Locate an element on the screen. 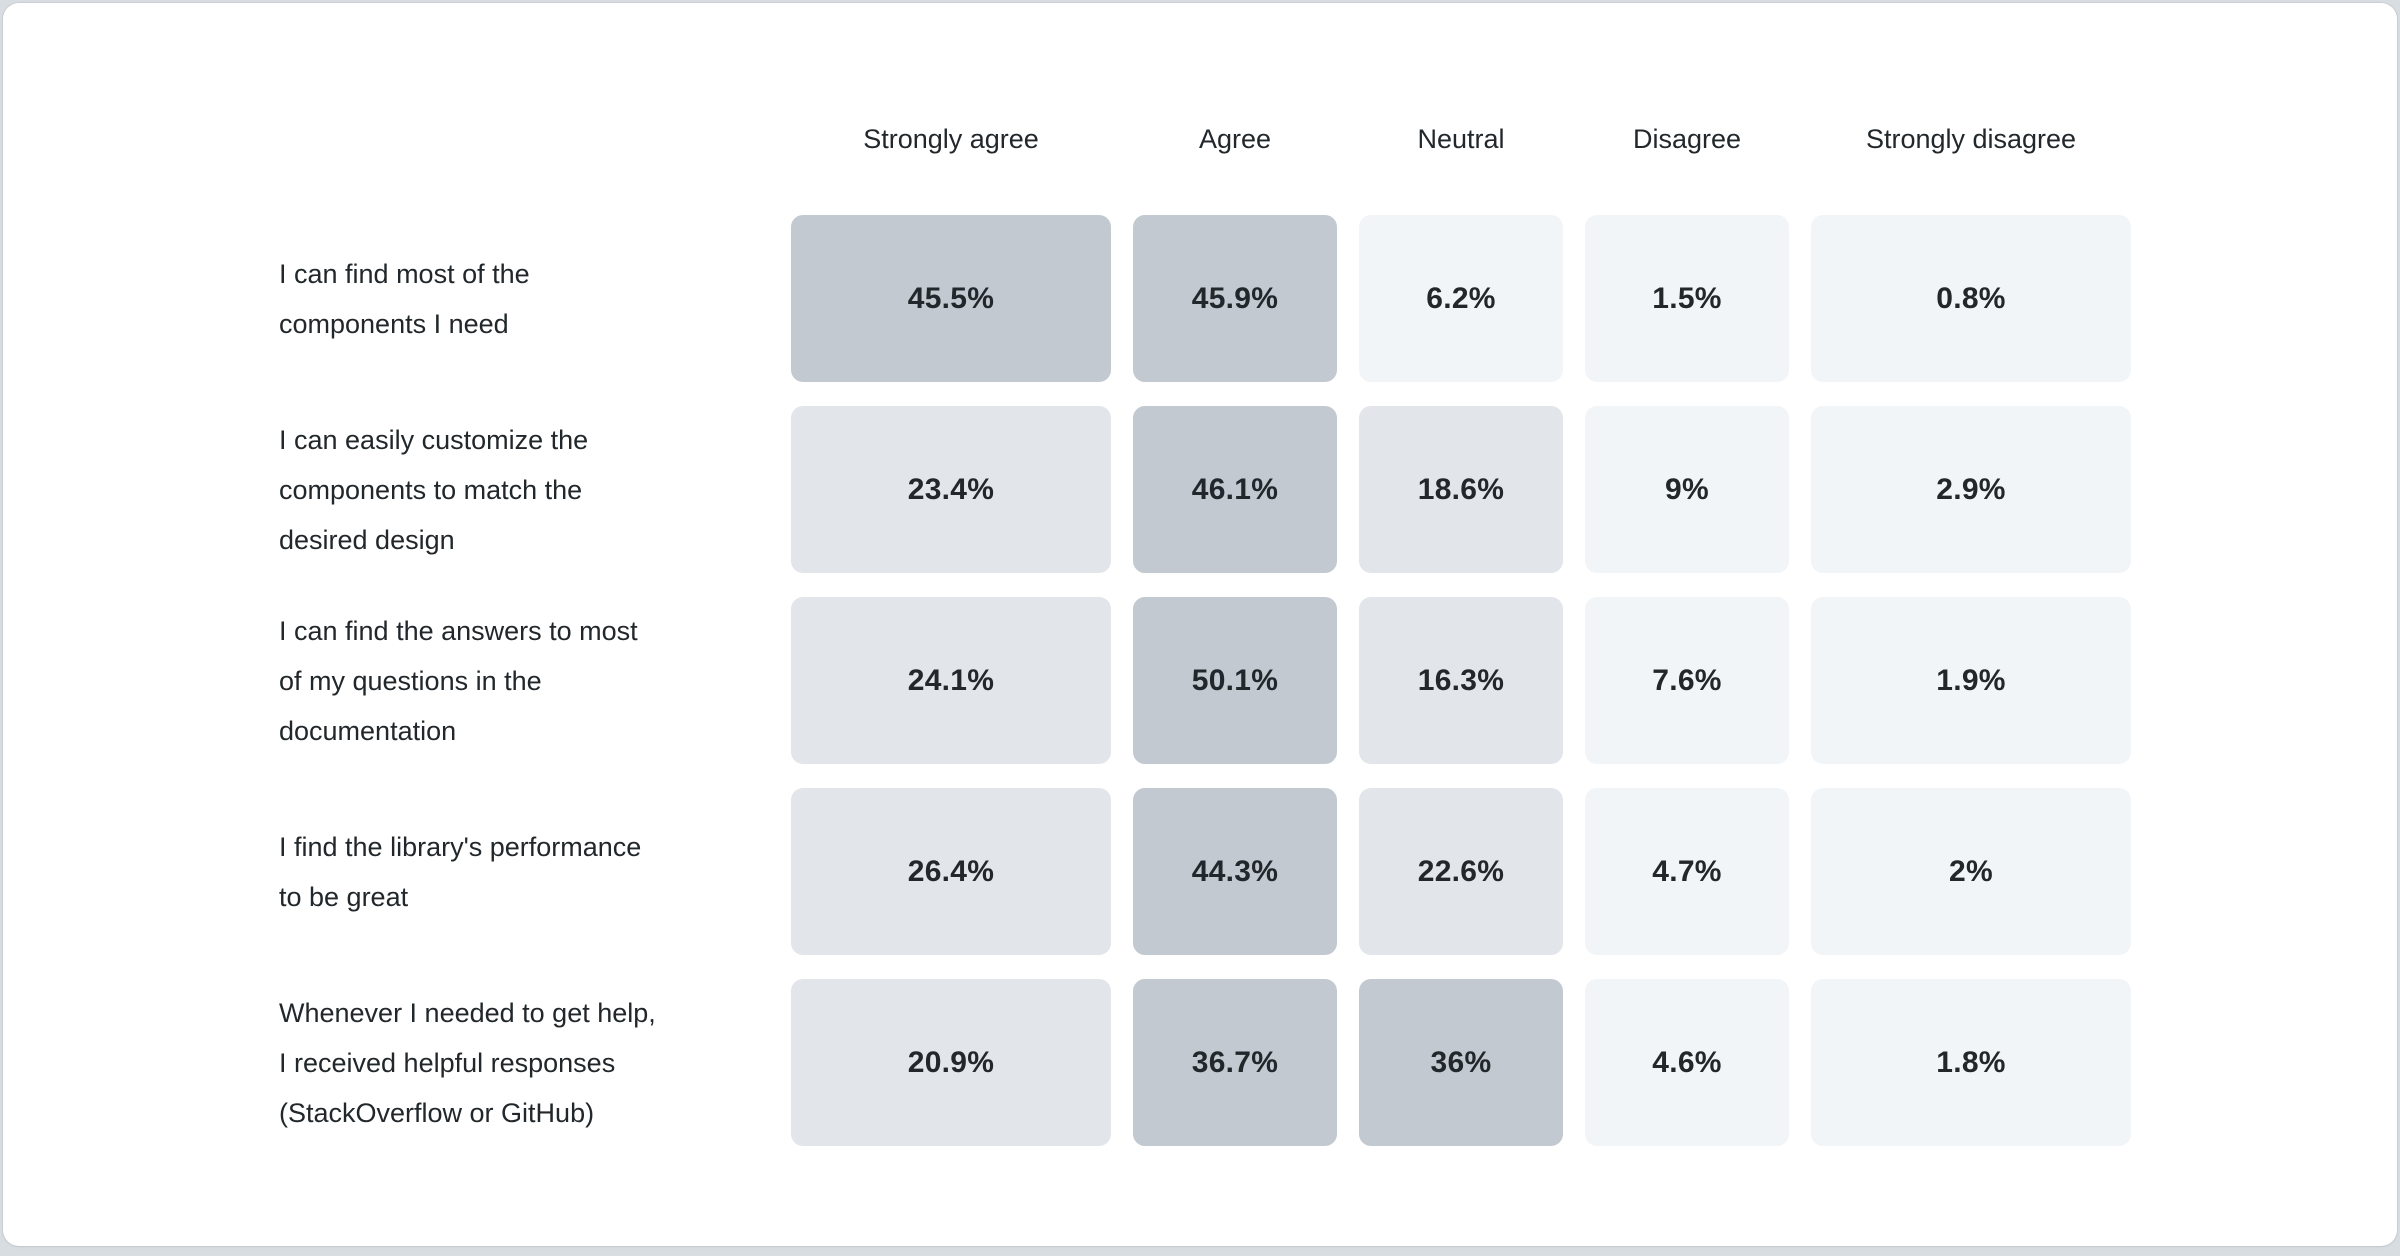 Image resolution: width=2400 pixels, height=1256 pixels. heatmap-cell: 46.1% is located at coordinates (1235, 489).